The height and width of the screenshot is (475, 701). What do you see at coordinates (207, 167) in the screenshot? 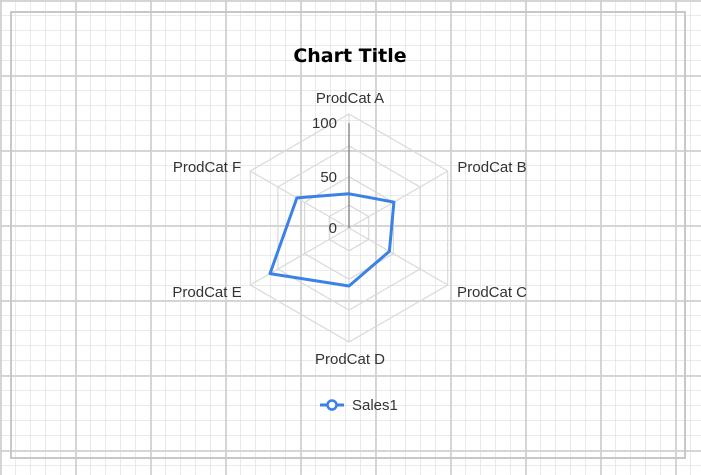
I see `category-label-5: ProdCat F` at bounding box center [207, 167].